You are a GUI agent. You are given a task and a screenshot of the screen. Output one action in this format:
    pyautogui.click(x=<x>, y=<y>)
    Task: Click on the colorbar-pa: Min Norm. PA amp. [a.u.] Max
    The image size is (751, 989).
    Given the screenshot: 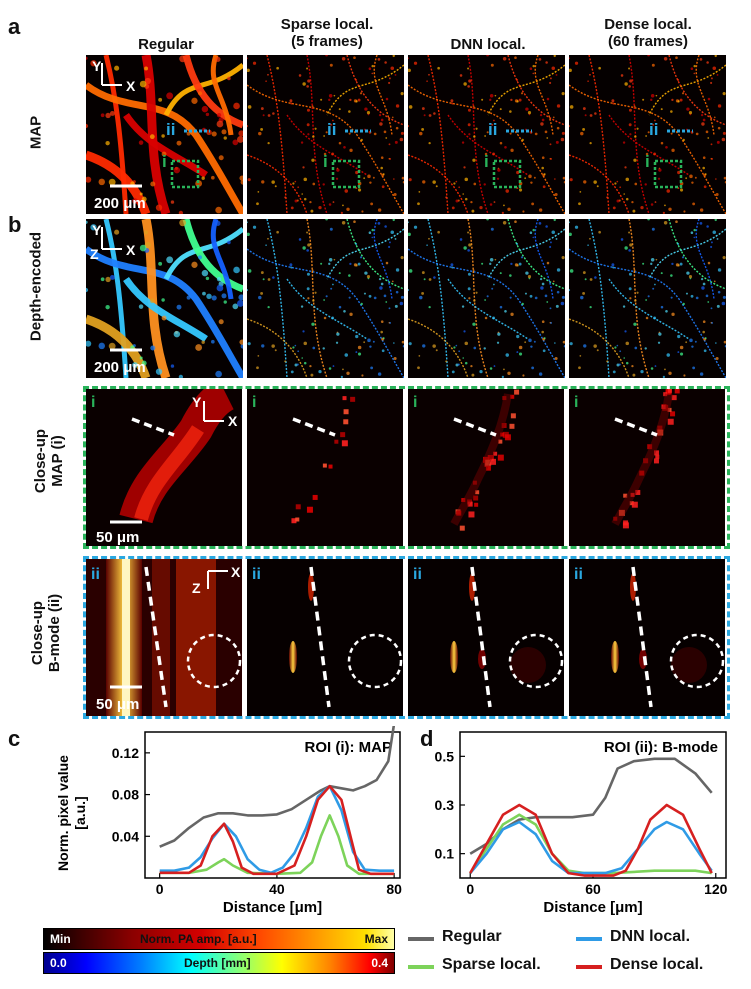 What is the action you would take?
    pyautogui.click(x=219, y=939)
    